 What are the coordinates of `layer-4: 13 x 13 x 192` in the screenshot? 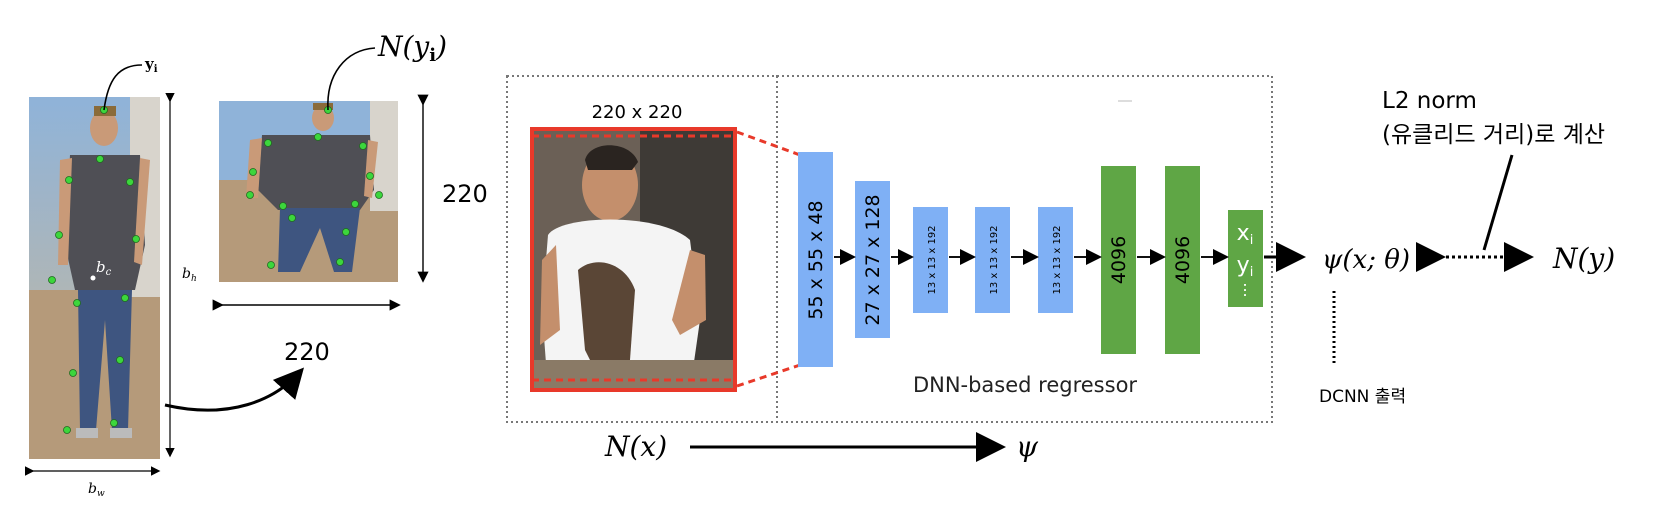 It's located at (992, 260).